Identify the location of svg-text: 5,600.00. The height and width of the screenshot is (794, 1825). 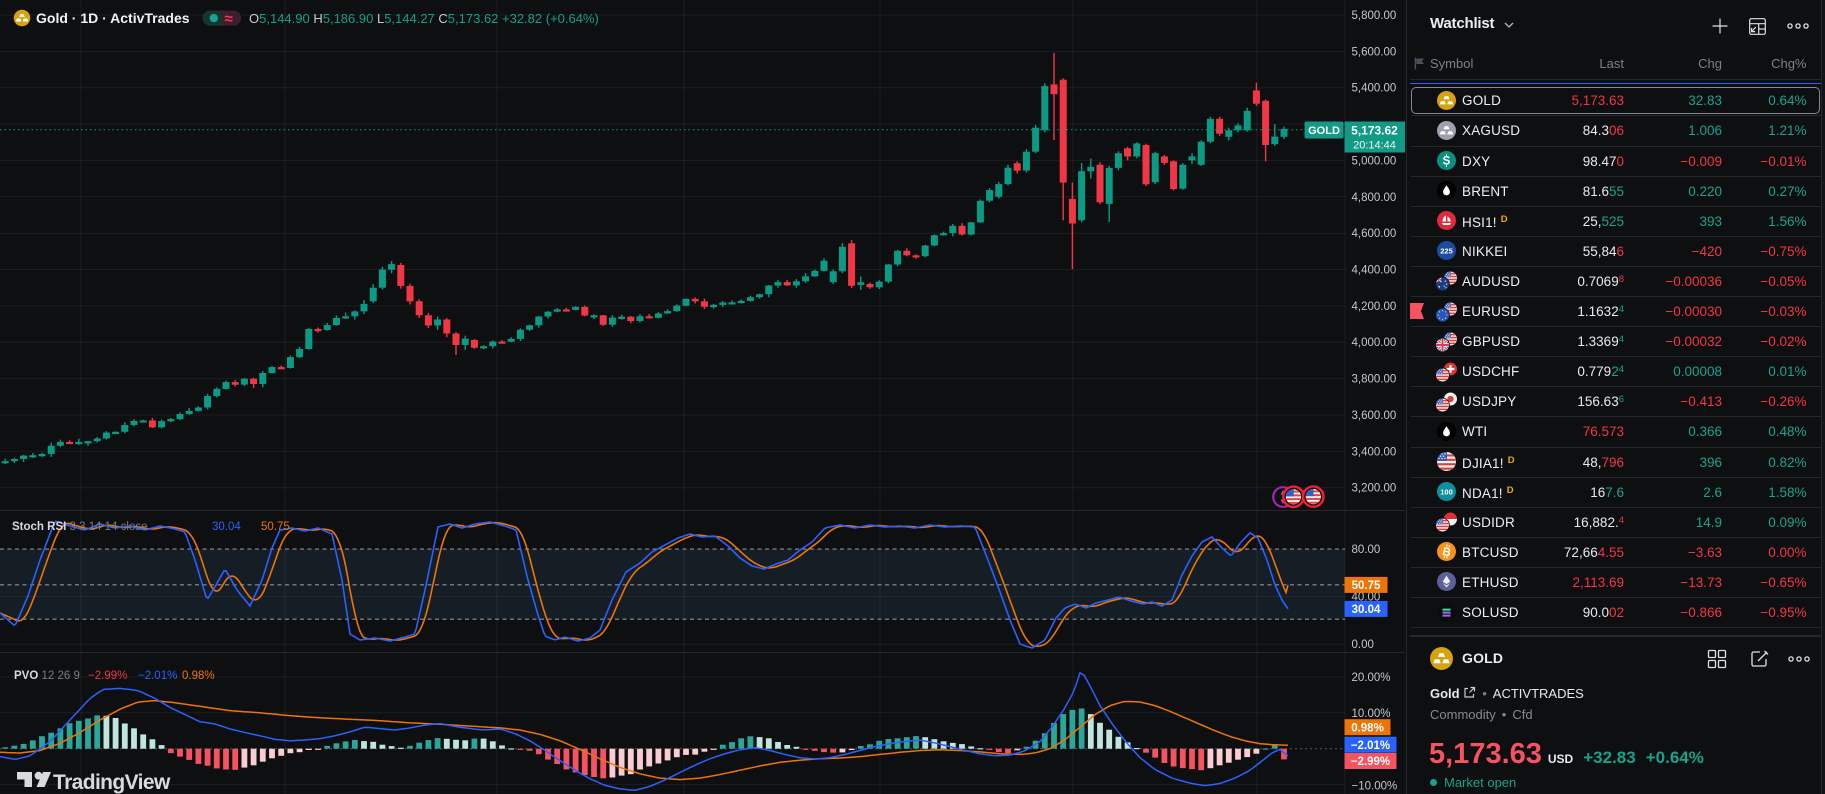
(1374, 52).